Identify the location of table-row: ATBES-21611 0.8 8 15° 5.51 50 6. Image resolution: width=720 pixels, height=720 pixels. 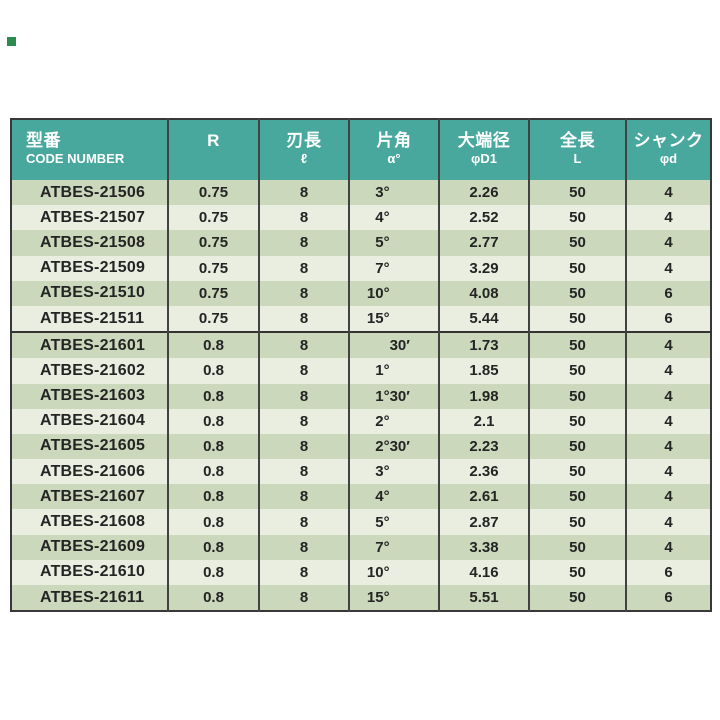
(361, 598).